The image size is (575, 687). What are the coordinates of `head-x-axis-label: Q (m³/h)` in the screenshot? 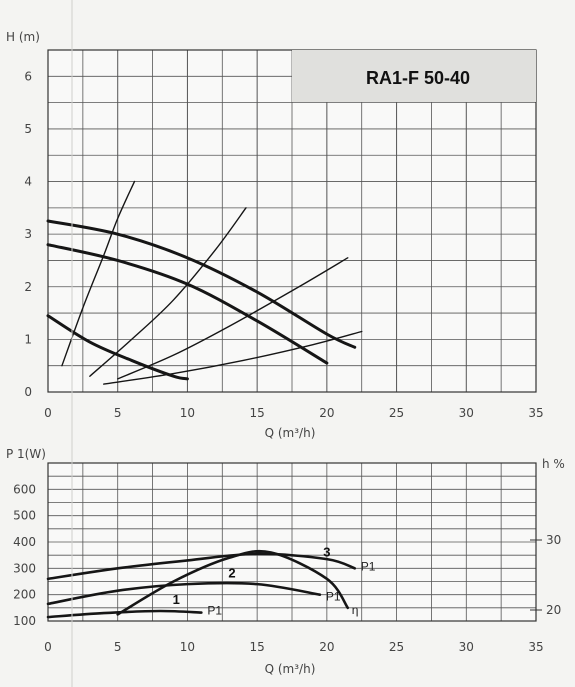 It's located at (290, 433).